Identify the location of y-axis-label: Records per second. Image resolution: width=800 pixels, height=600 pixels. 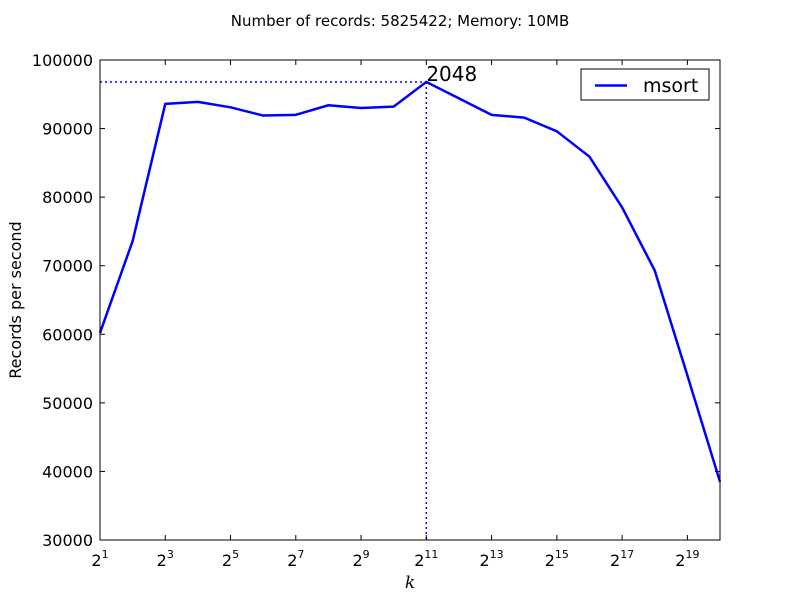
(15, 299).